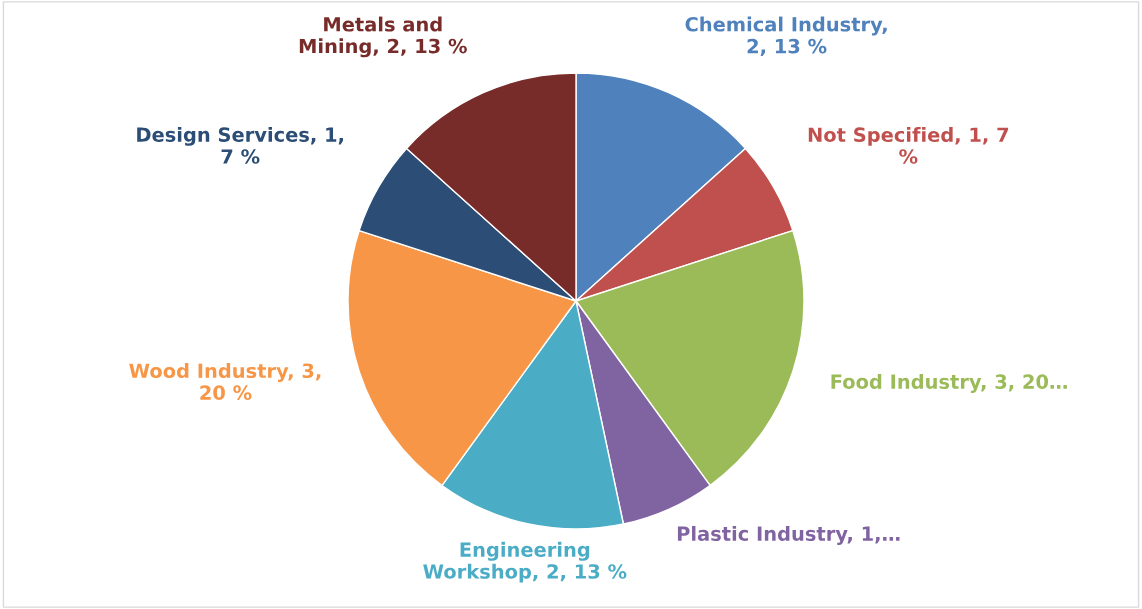  I want to click on slice-label: Not Specified, 1, 7 %, so click(908, 145).